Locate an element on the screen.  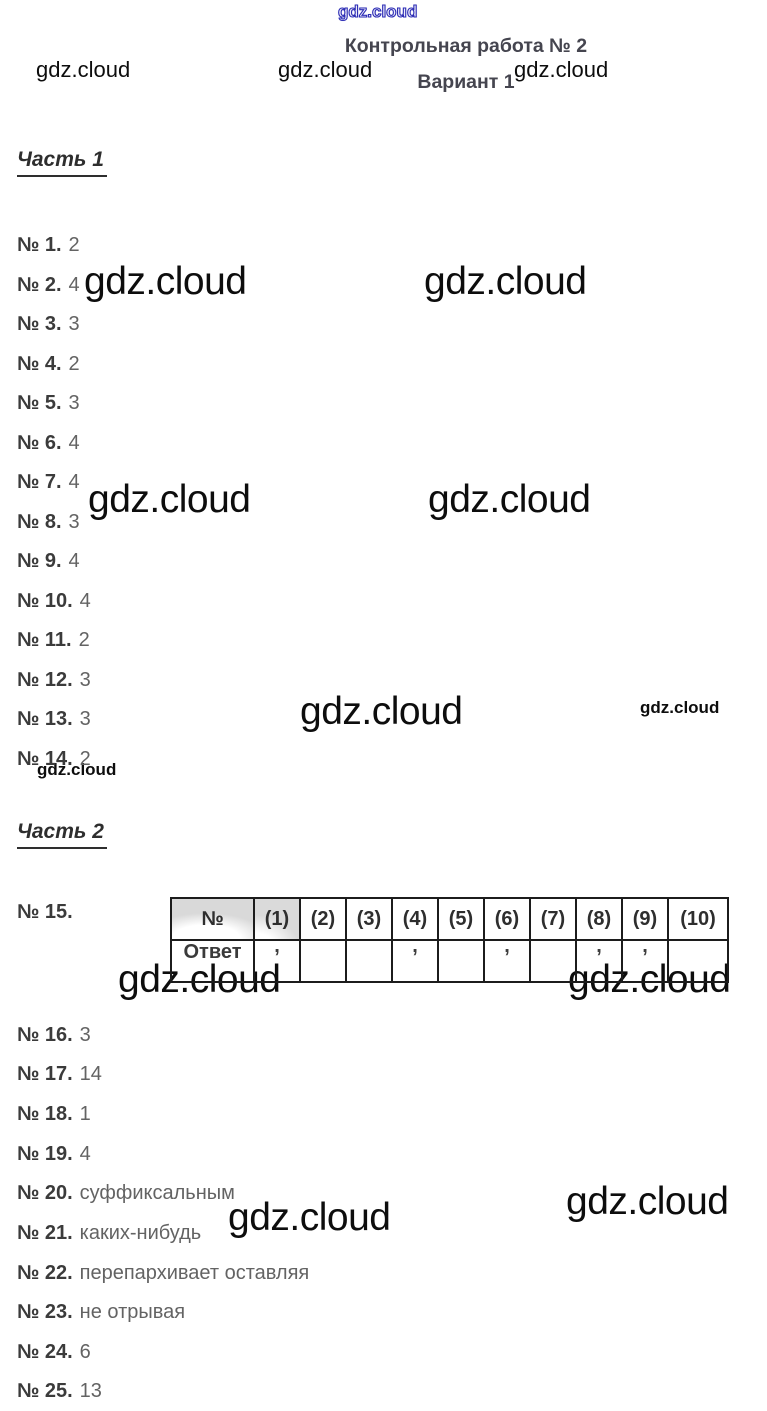
answer-number: № 18. is located at coordinates (45, 1114).